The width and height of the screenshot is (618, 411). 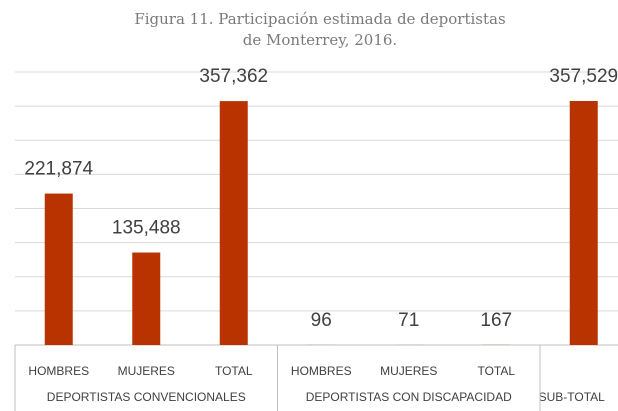 I want to click on data-label: 221,874, so click(x=58, y=169).